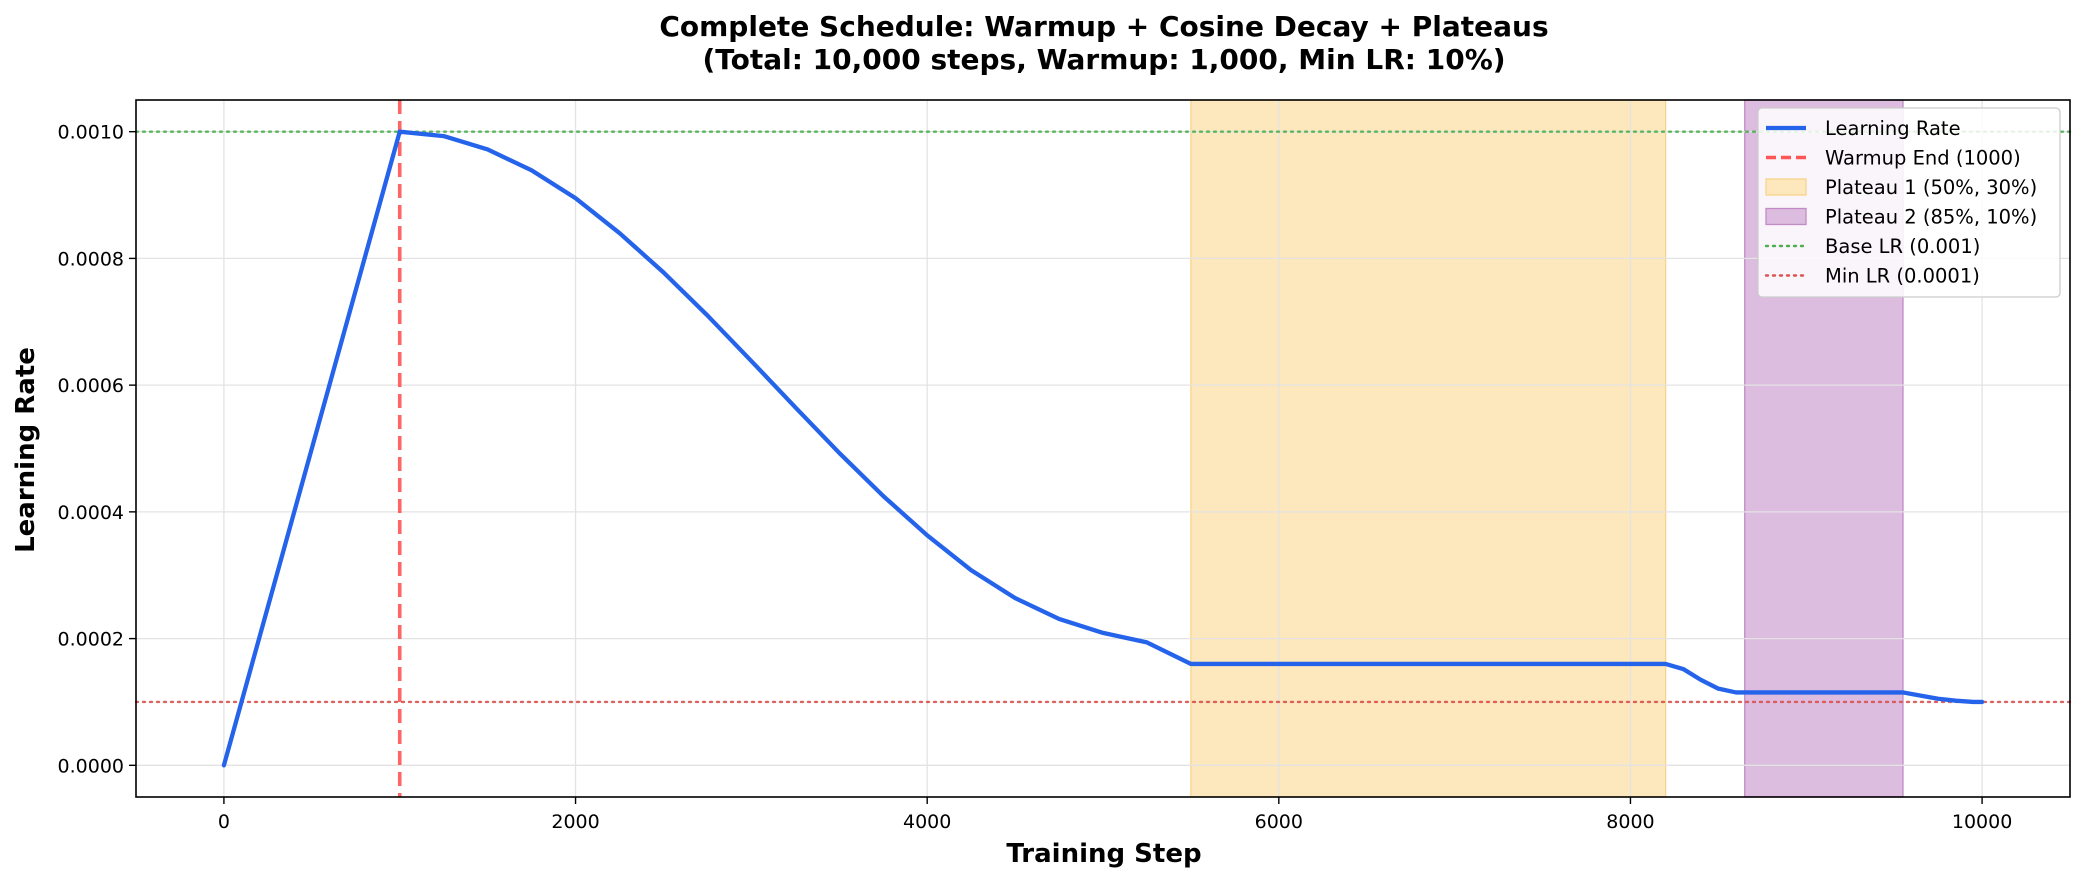 Image resolution: width=2084 pixels, height=881 pixels. Describe the element at coordinates (1931, 217) in the screenshot. I see `legend-label-4: Plateau 2 (85%, 10%)` at that location.